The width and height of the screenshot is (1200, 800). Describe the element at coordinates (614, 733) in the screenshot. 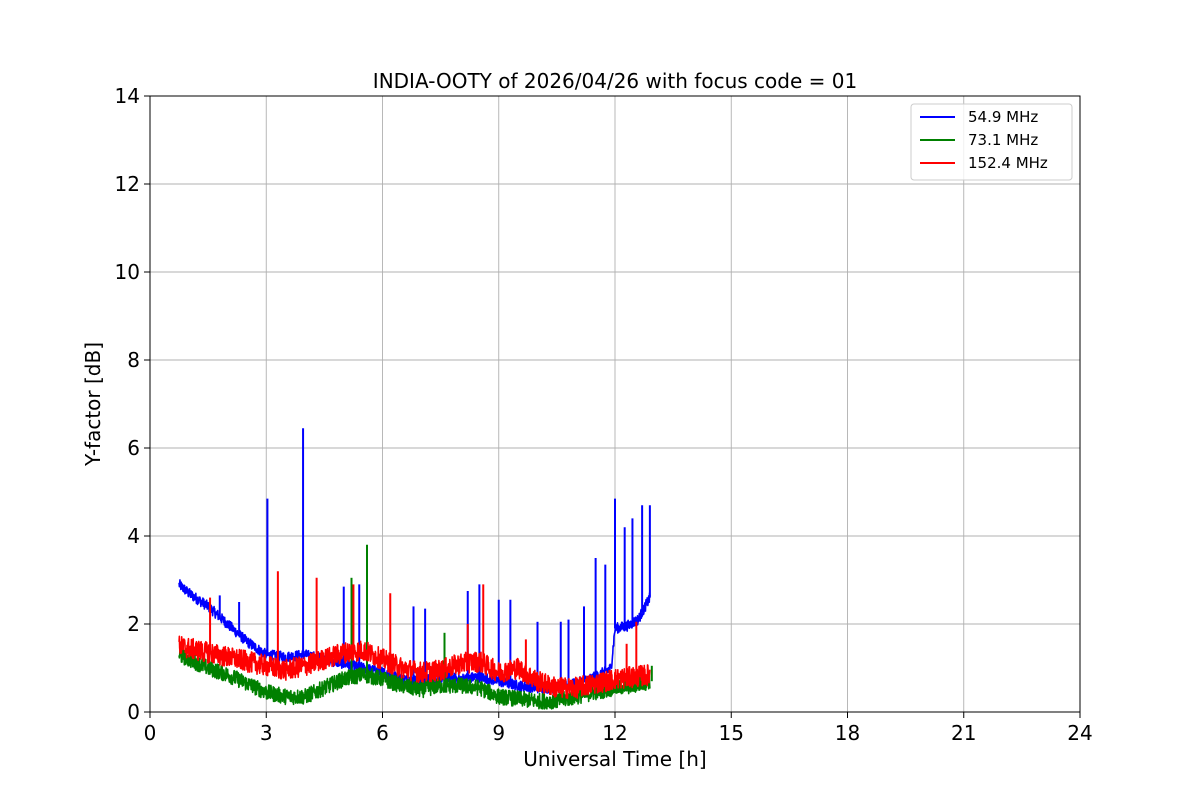

I see `x-tick-label: 12` at that location.